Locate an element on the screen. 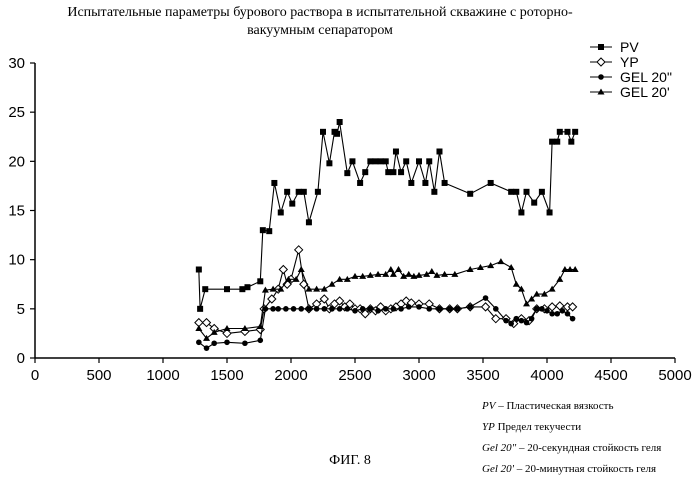 The image size is (700, 495). series-line-gel-20m is located at coordinates (387, 300).